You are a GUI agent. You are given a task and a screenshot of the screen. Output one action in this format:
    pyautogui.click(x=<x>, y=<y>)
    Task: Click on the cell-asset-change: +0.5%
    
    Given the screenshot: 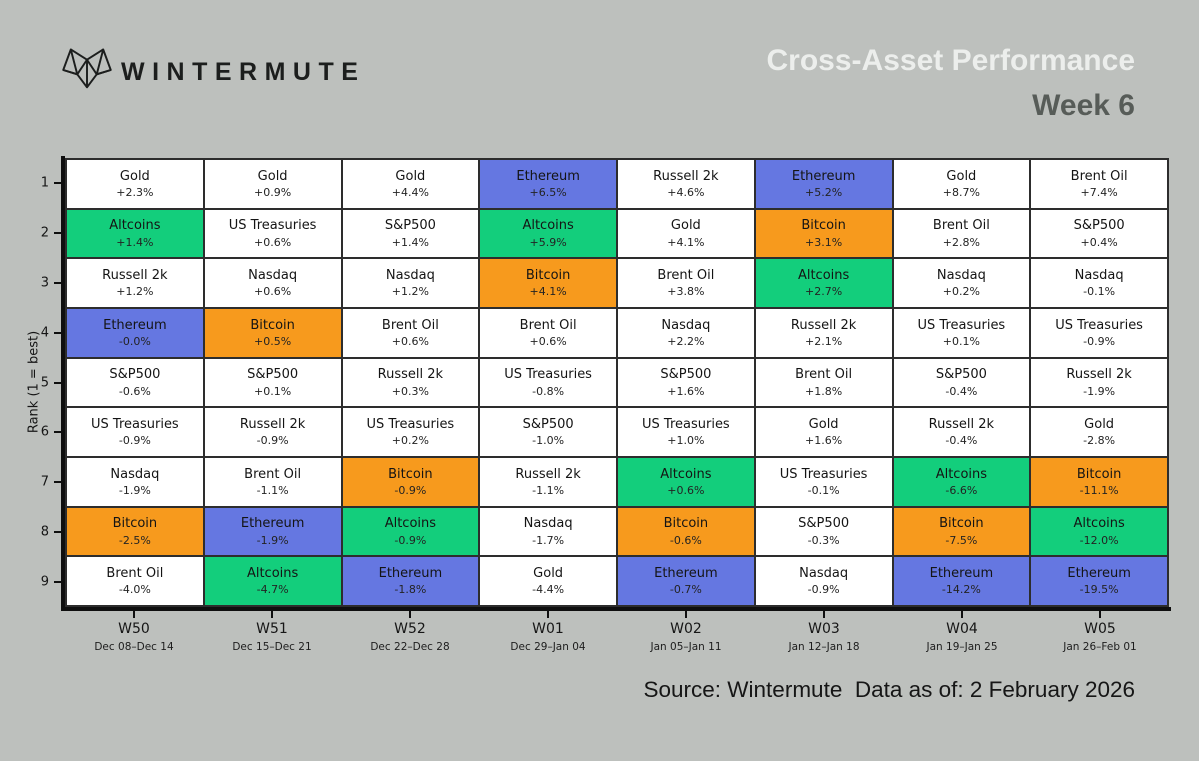 What is the action you would take?
    pyautogui.click(x=273, y=341)
    